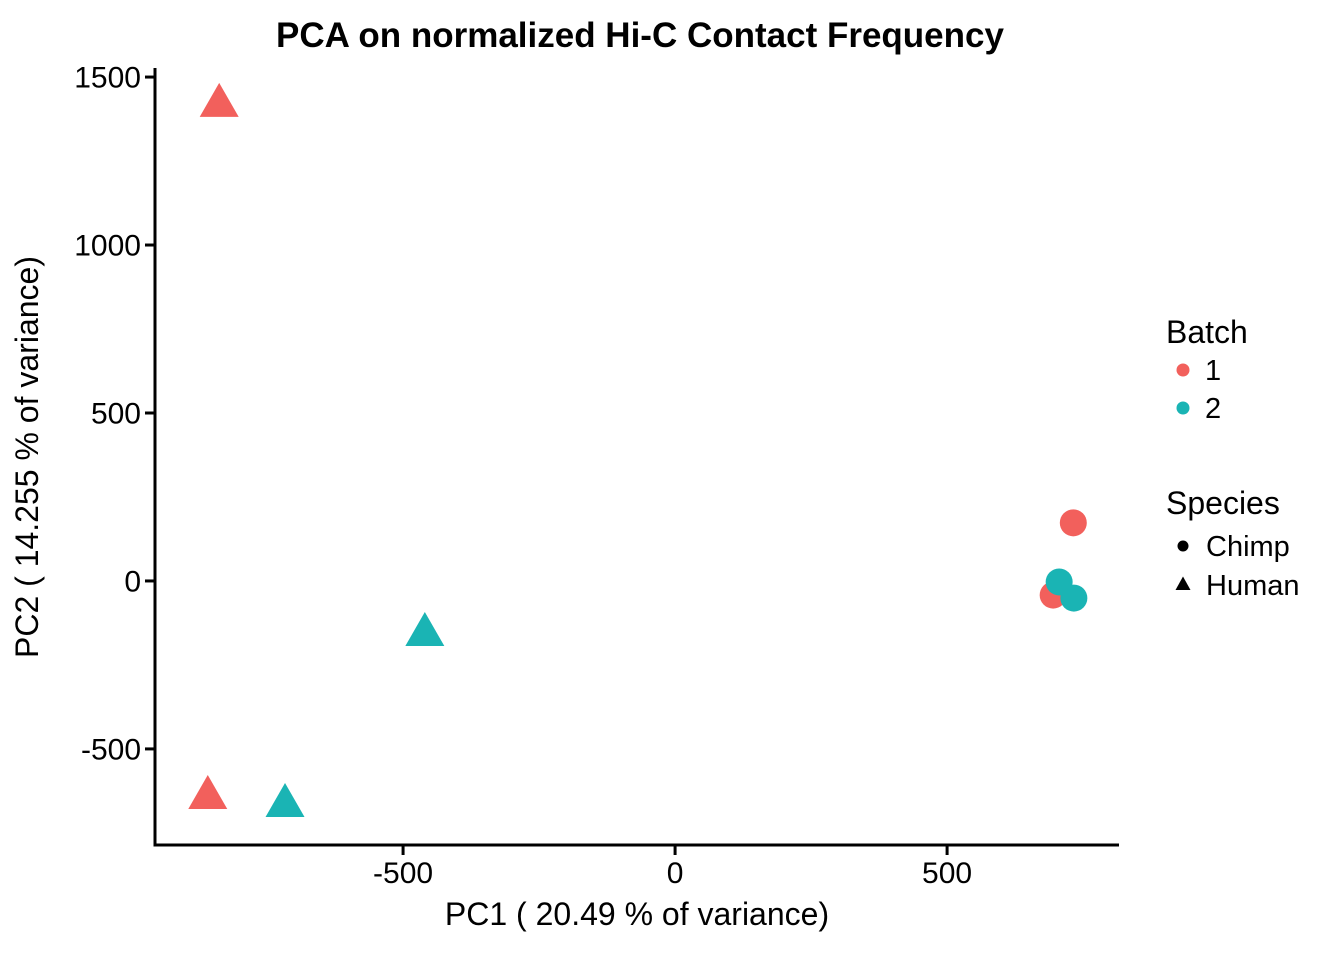 This screenshot has height=960, width=1344. Describe the element at coordinates (637, 914) in the screenshot. I see `x-axis-label: PC1 ( 20.49 % of variance)` at that location.